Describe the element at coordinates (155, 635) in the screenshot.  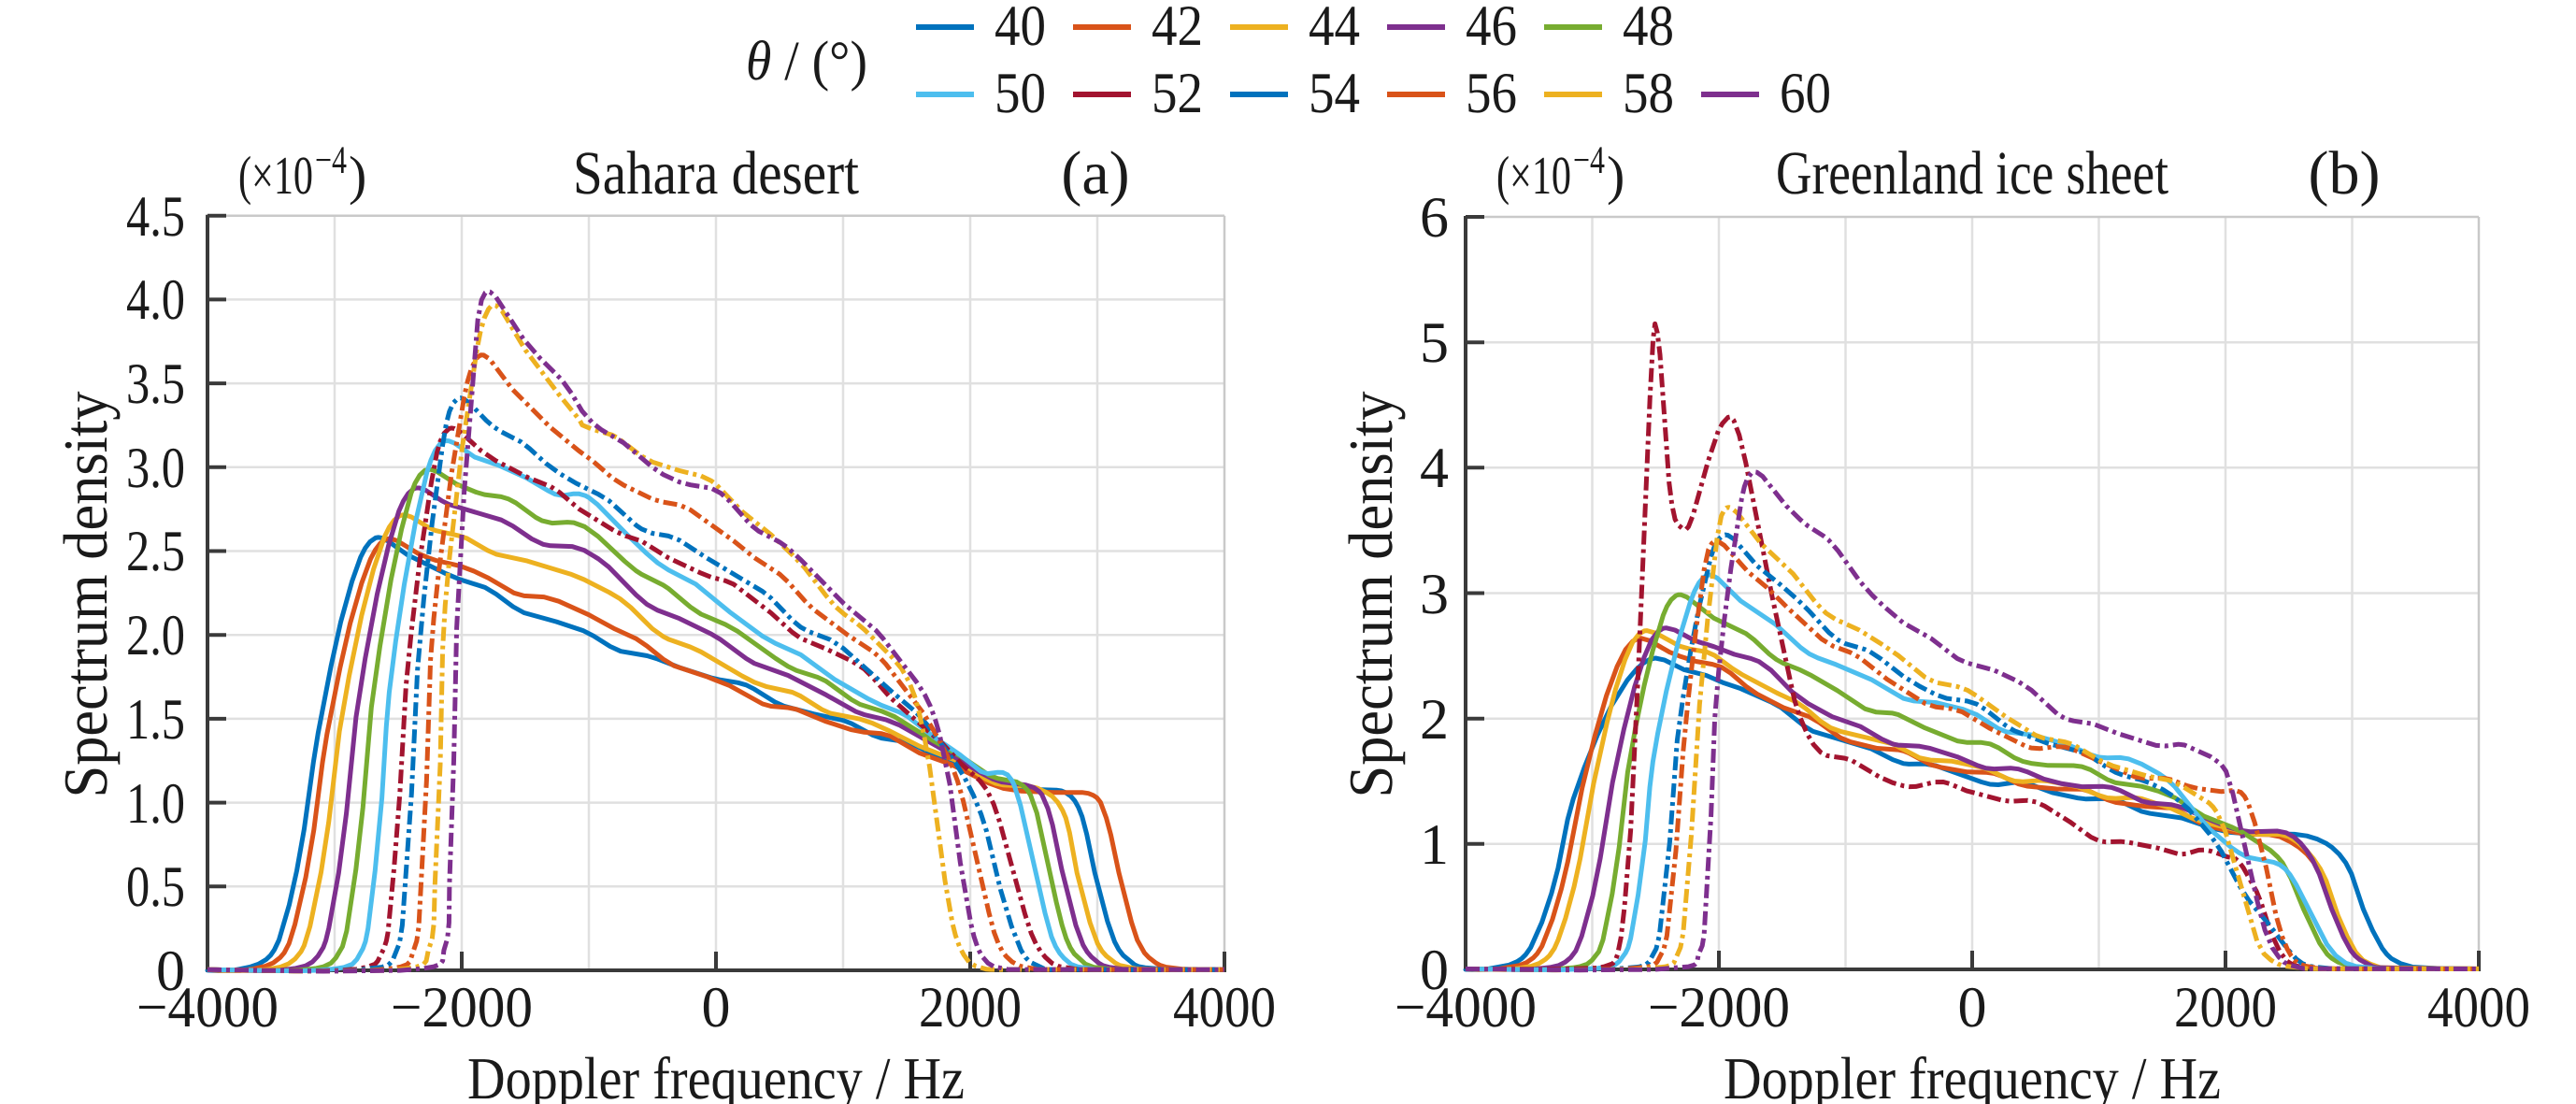
I see `svg-text: 2.0` at that location.